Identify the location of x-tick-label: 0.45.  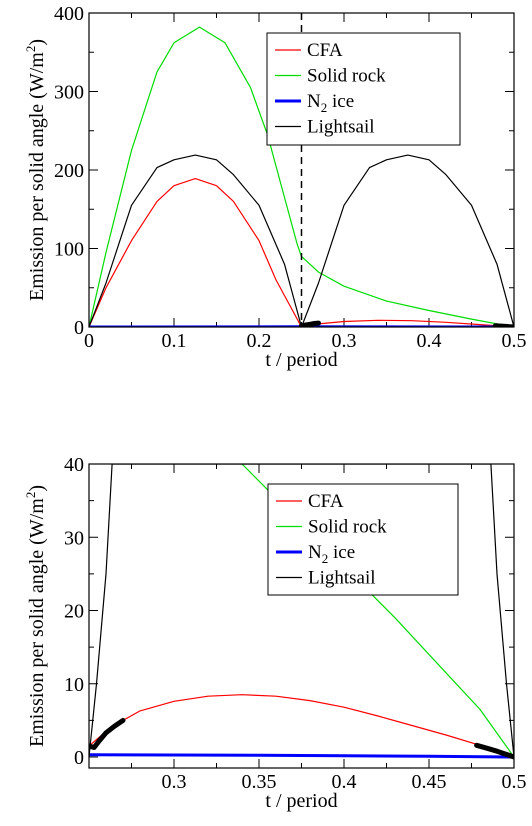
(429, 782).